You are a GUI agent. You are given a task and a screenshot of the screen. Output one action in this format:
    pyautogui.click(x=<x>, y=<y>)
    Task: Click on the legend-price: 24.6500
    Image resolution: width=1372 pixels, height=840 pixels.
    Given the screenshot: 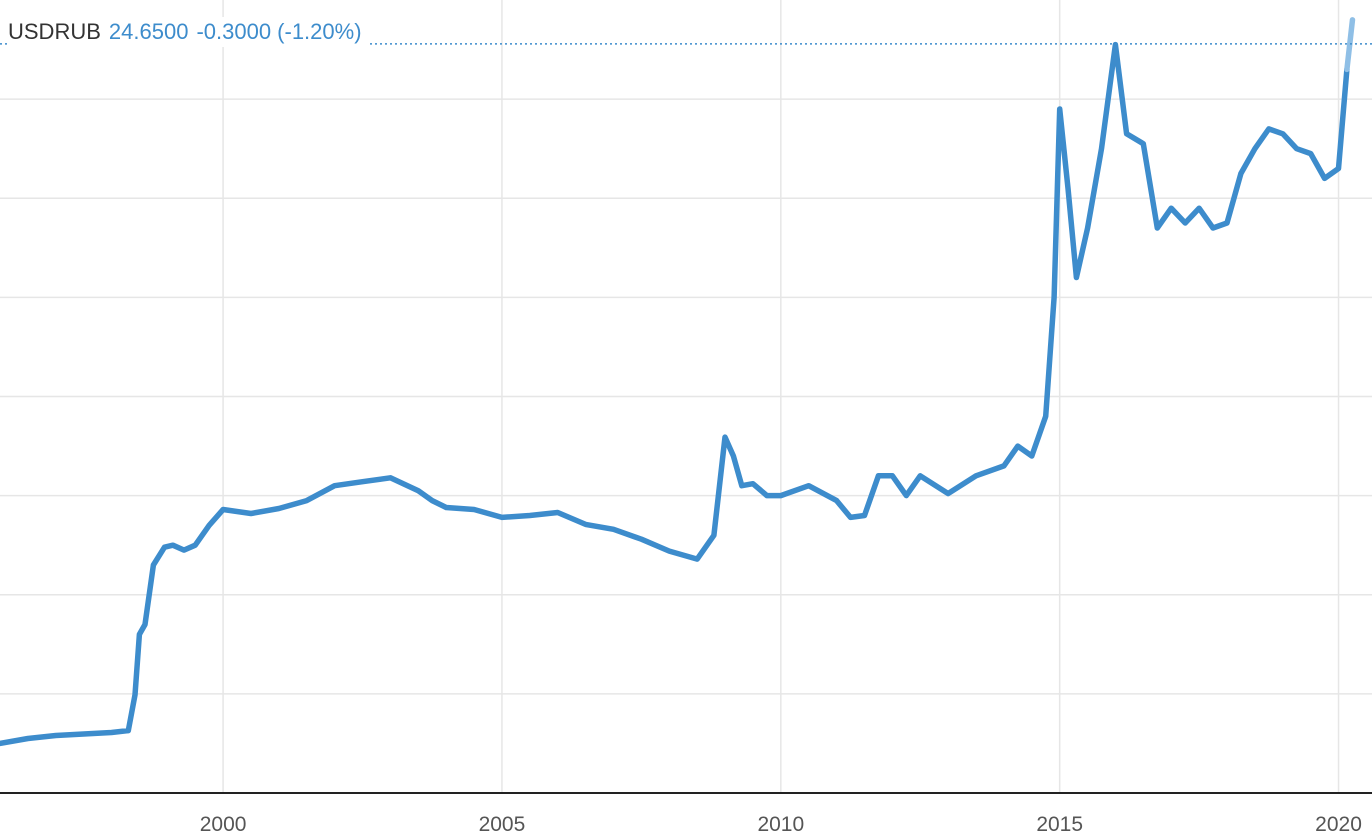 What is the action you would take?
    pyautogui.click(x=148, y=31)
    